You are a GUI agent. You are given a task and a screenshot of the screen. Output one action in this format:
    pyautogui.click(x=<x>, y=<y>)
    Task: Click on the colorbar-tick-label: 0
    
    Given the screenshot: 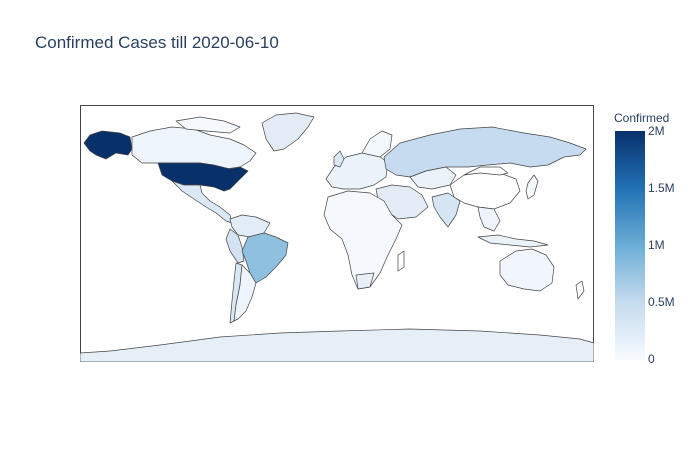 What is the action you would take?
    pyautogui.click(x=651, y=359)
    